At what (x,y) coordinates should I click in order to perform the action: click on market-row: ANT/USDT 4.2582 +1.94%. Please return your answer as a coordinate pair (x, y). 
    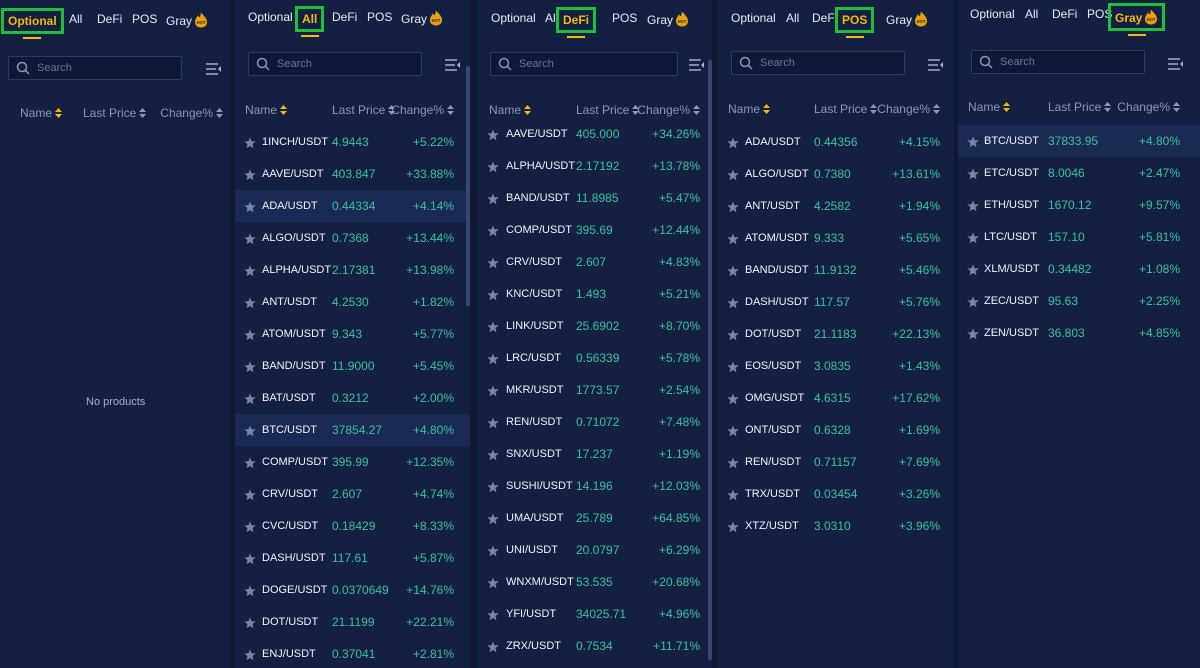
    Looking at the image, I should click on (836, 206).